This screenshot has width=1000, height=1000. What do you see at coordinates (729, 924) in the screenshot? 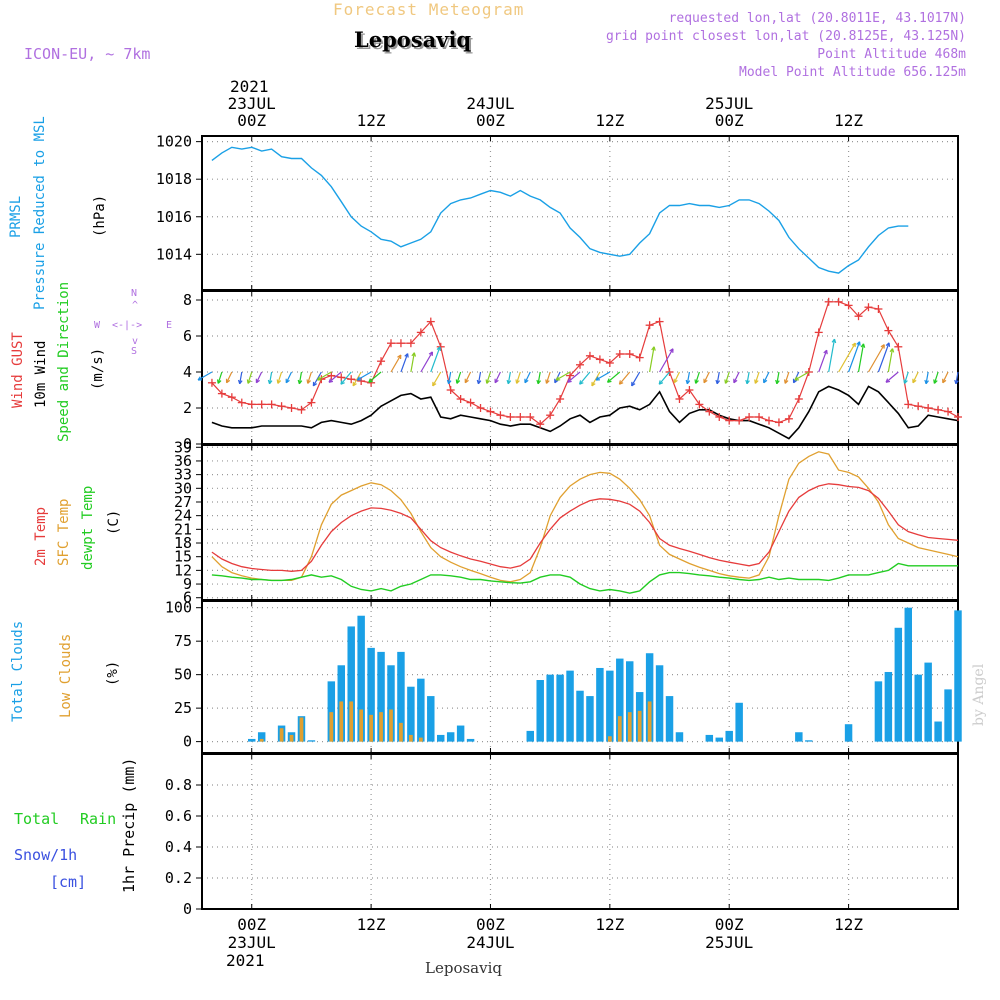
I see `bottom-time-label: 00Z` at bounding box center [729, 924].